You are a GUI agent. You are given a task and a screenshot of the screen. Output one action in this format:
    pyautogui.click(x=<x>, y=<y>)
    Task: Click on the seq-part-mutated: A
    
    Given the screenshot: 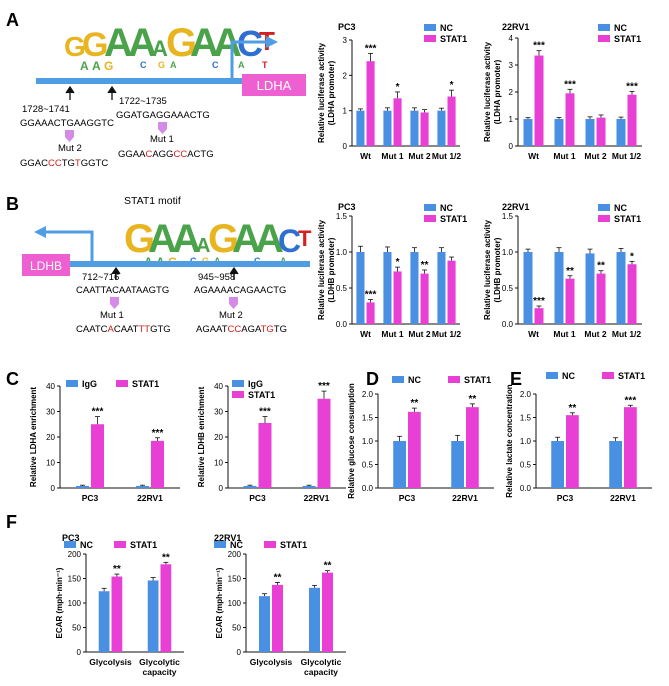 What is the action you would take?
    pyautogui.click(x=111, y=329)
    